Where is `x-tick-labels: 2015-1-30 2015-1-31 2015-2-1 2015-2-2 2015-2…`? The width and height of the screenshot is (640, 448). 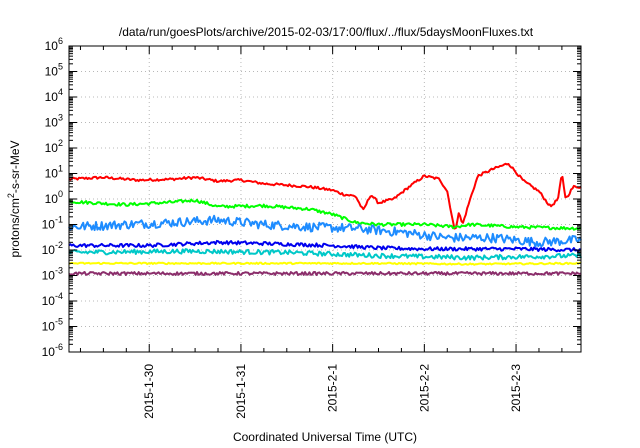 x-tick-labels: 2015-1-30 2015-1-31 2015-2-1 2015-2-2 2015-2… is located at coordinates (332, 391).